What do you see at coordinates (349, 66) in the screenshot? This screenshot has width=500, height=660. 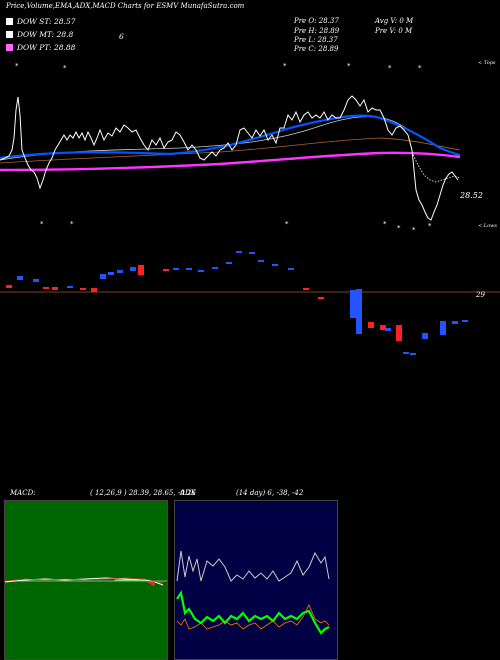 I see `swing-marker-3: *` at bounding box center [349, 66].